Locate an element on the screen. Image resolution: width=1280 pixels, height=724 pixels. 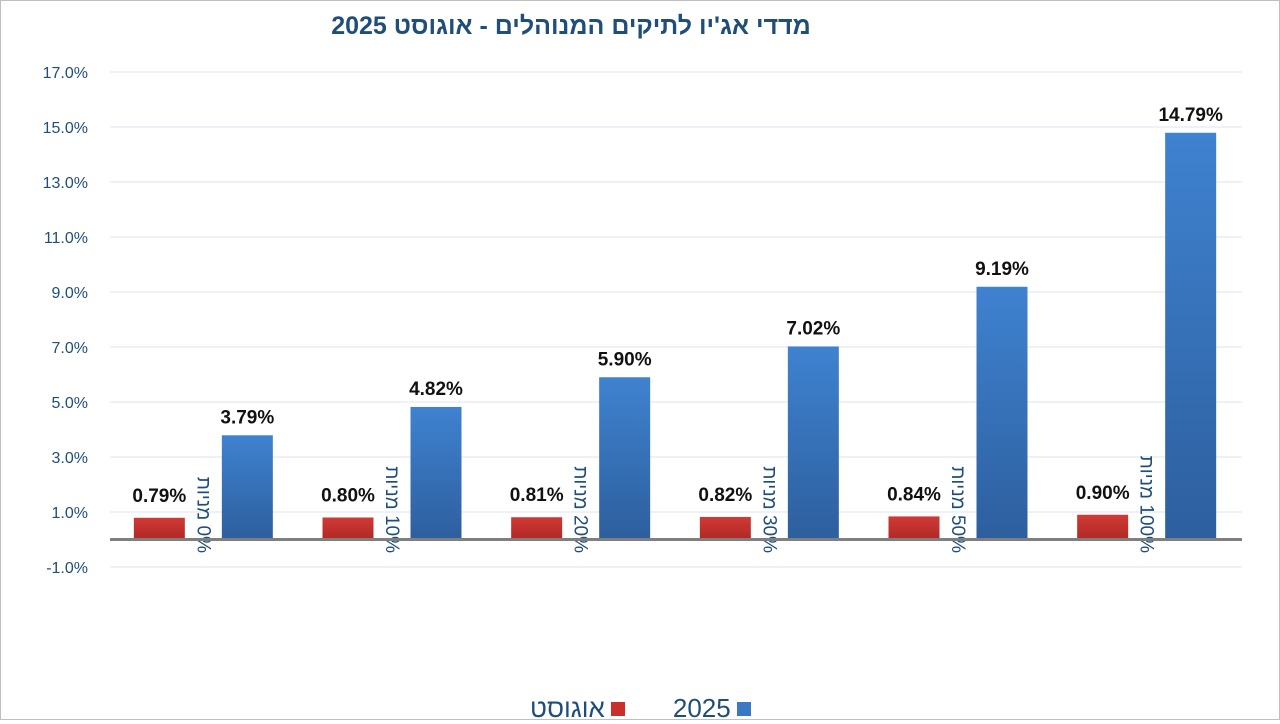
legend-item-august: אוגוסט is located at coordinates (577, 708).